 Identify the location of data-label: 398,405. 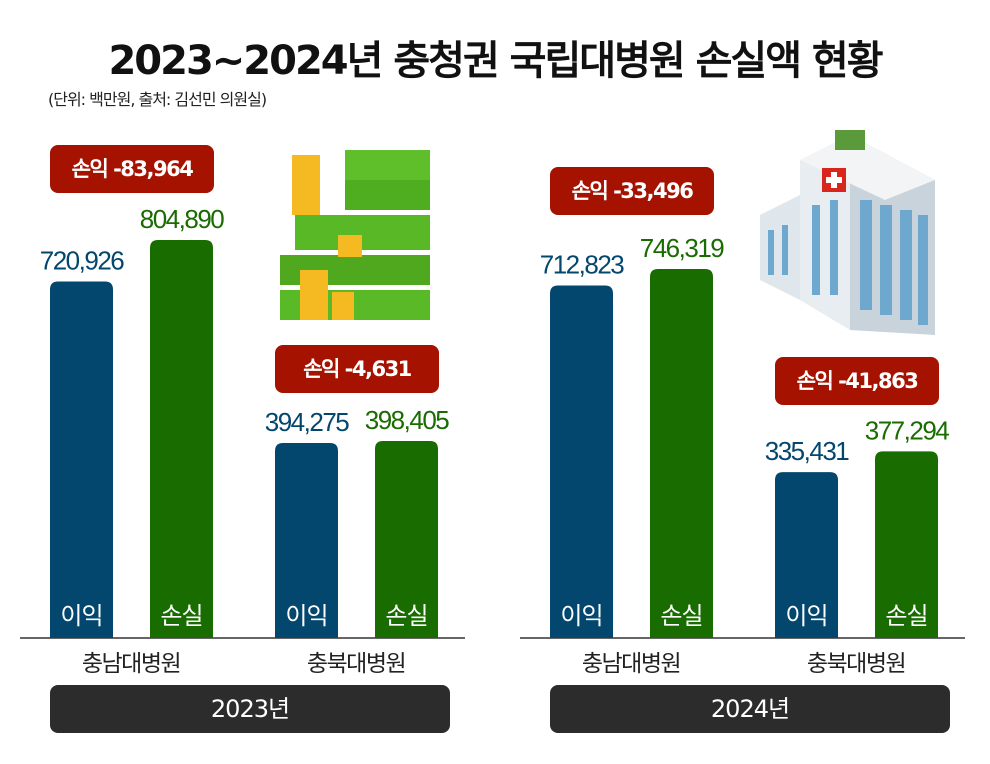
(407, 420).